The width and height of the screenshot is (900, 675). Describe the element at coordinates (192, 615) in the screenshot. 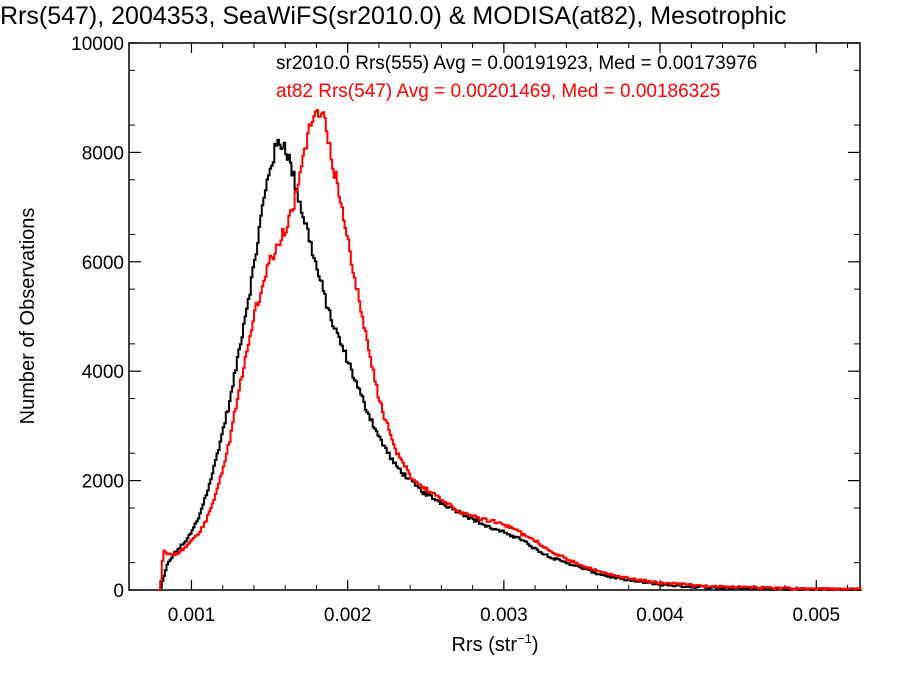

I see `x-tick-label: 0.001` at that location.